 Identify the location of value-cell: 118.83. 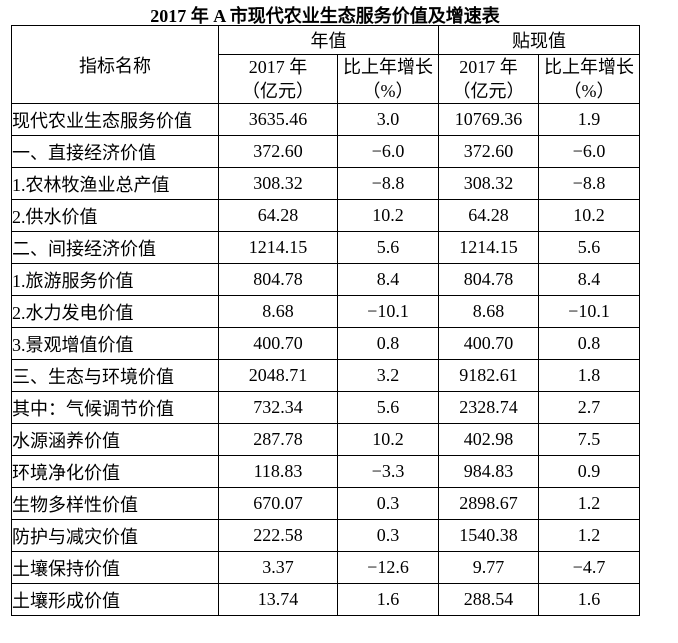
(278, 471).